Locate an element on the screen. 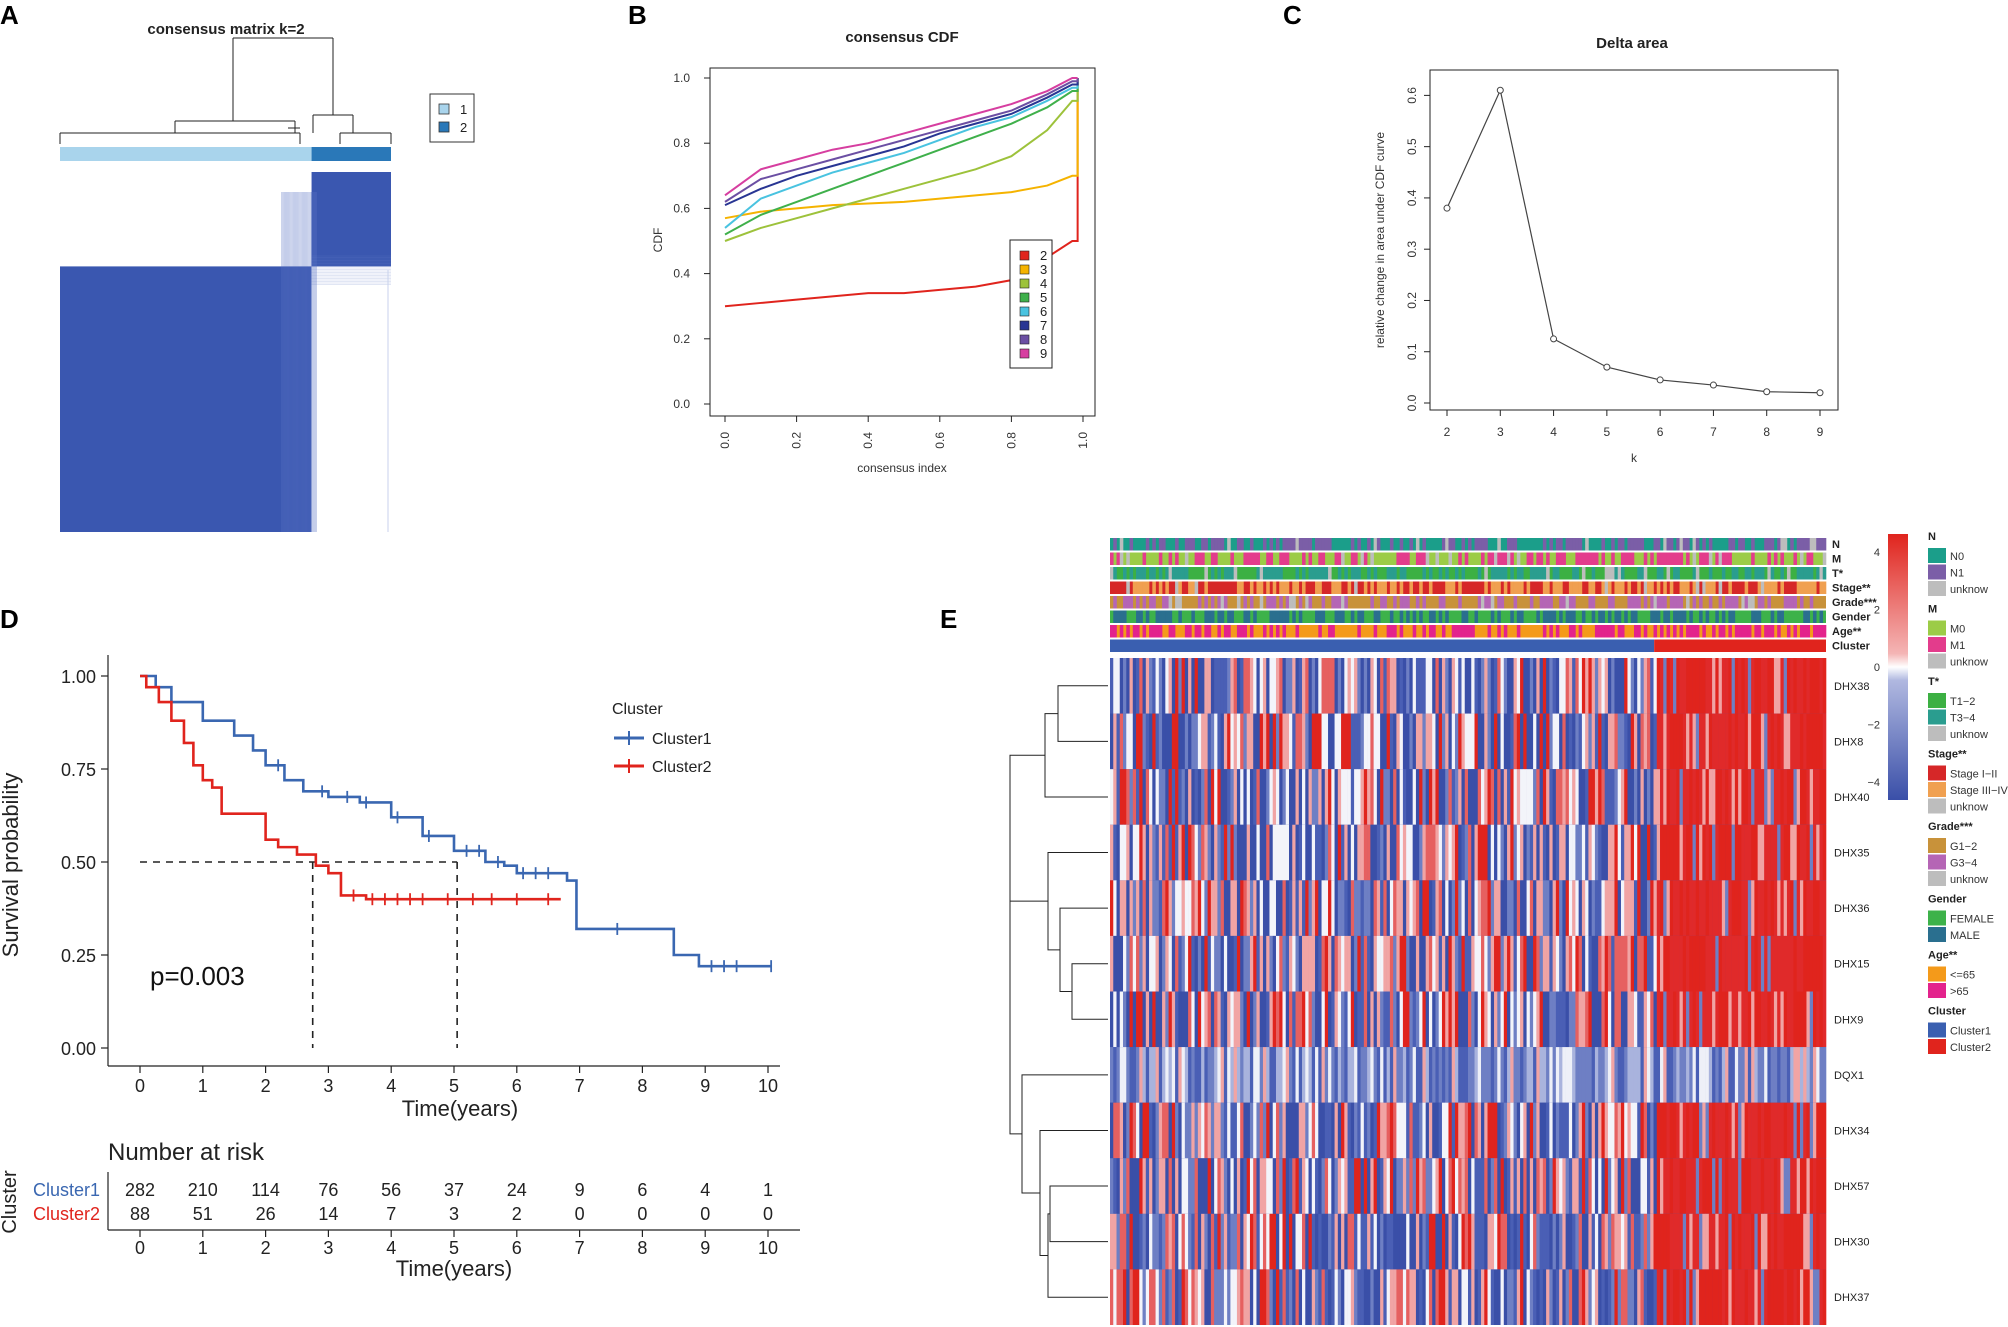 The width and height of the screenshot is (2008, 1327). x-tick-label: 8 is located at coordinates (642, 1086).